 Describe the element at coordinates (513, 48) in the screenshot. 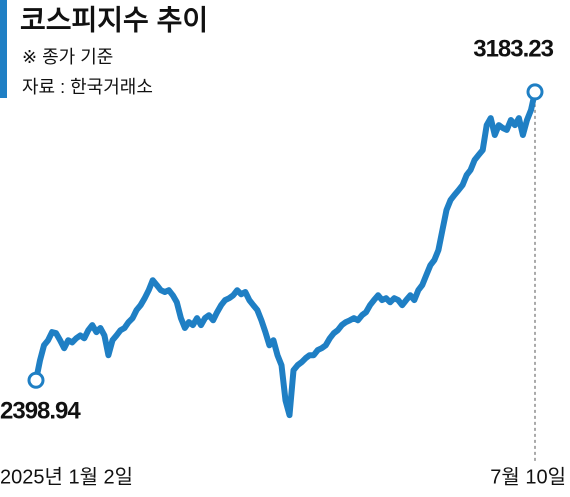

I see `value-label: 3183.23` at that location.